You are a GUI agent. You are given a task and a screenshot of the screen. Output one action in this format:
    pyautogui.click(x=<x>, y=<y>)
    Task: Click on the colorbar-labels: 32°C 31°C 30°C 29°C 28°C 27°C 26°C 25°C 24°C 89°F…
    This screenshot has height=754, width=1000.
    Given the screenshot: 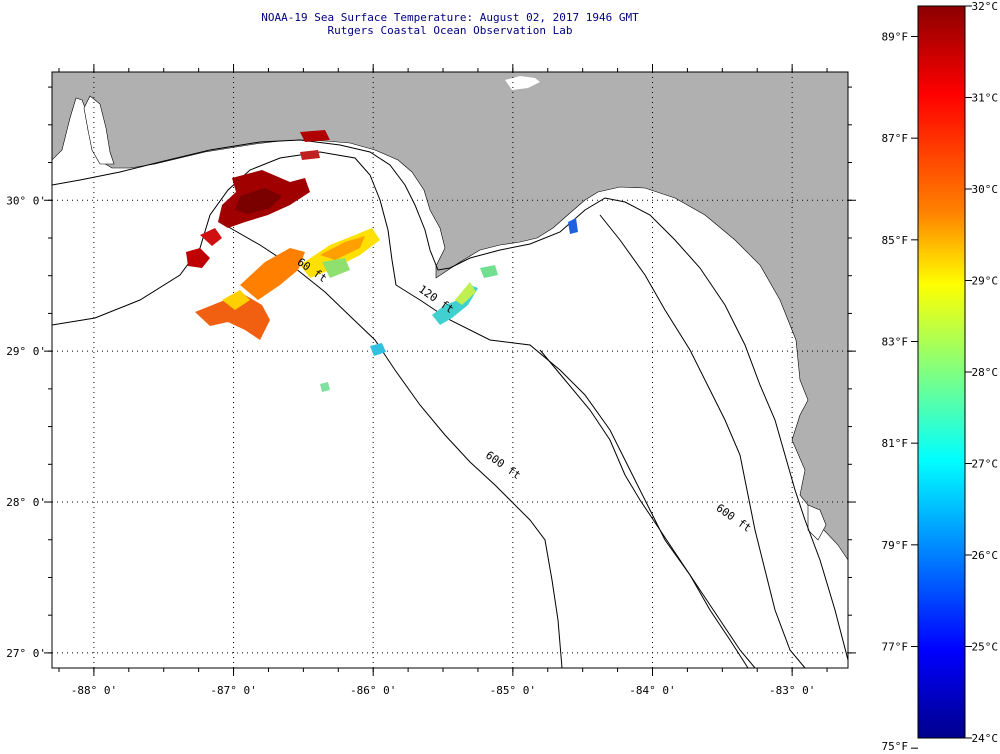 What is the action you would take?
    pyautogui.click(x=940, y=376)
    